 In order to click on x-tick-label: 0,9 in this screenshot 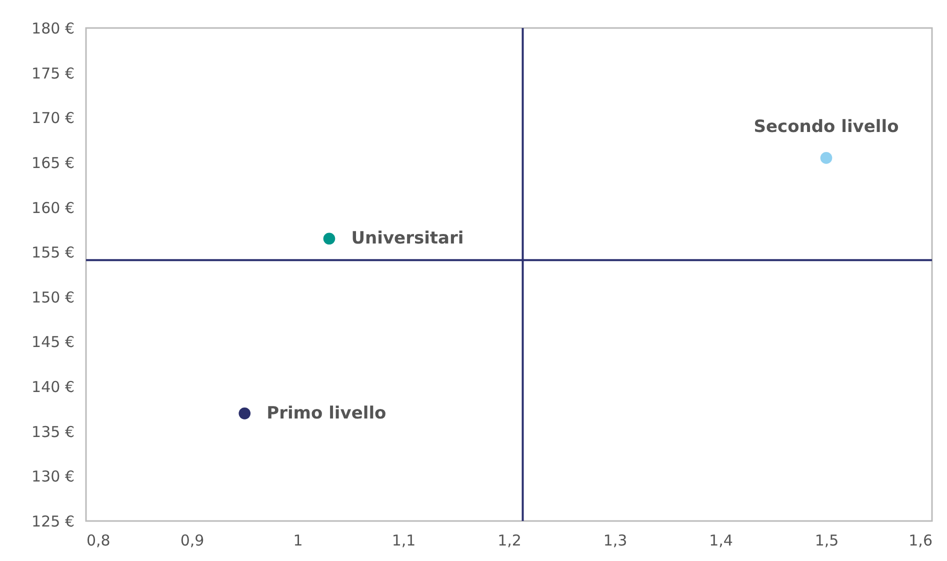, I will do `click(192, 541)`.